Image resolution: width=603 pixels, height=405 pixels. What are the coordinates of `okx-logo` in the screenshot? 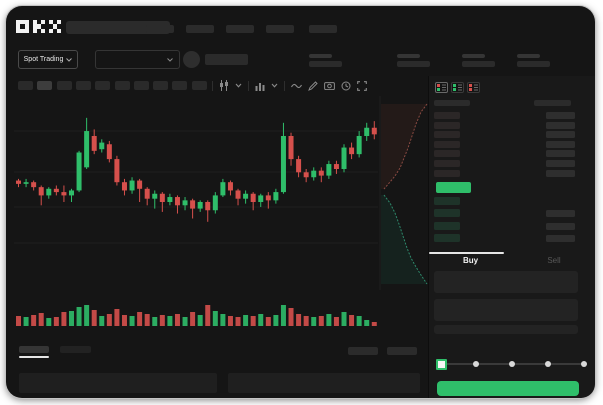 It's located at (39, 27).